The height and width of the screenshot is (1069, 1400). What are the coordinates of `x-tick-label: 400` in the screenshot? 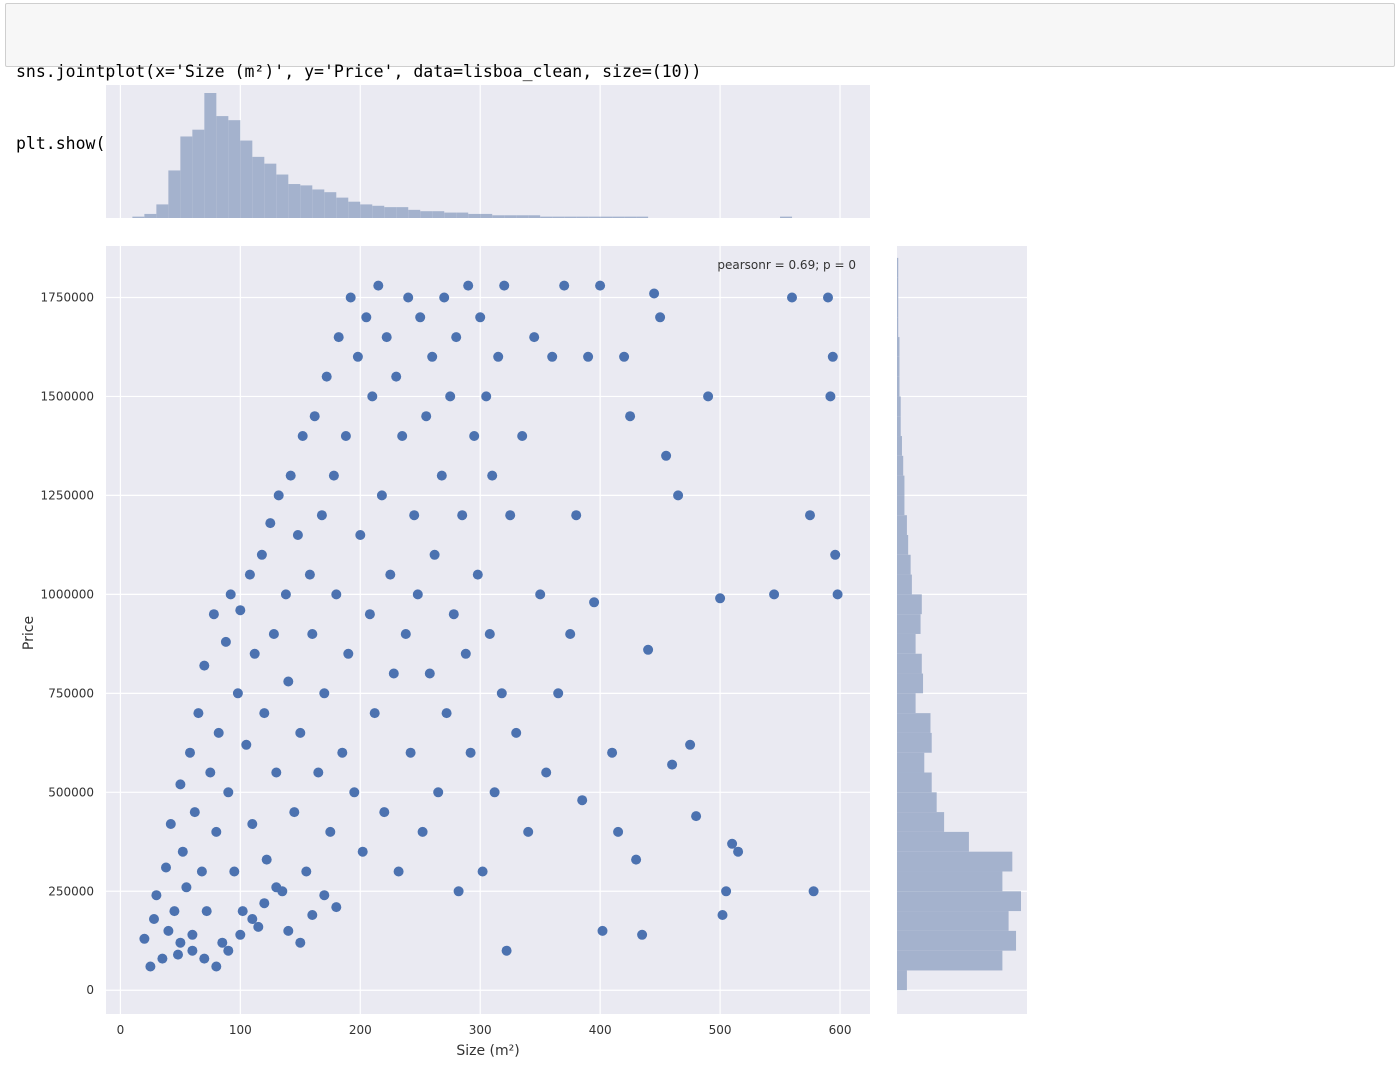 It's located at (600, 1030).